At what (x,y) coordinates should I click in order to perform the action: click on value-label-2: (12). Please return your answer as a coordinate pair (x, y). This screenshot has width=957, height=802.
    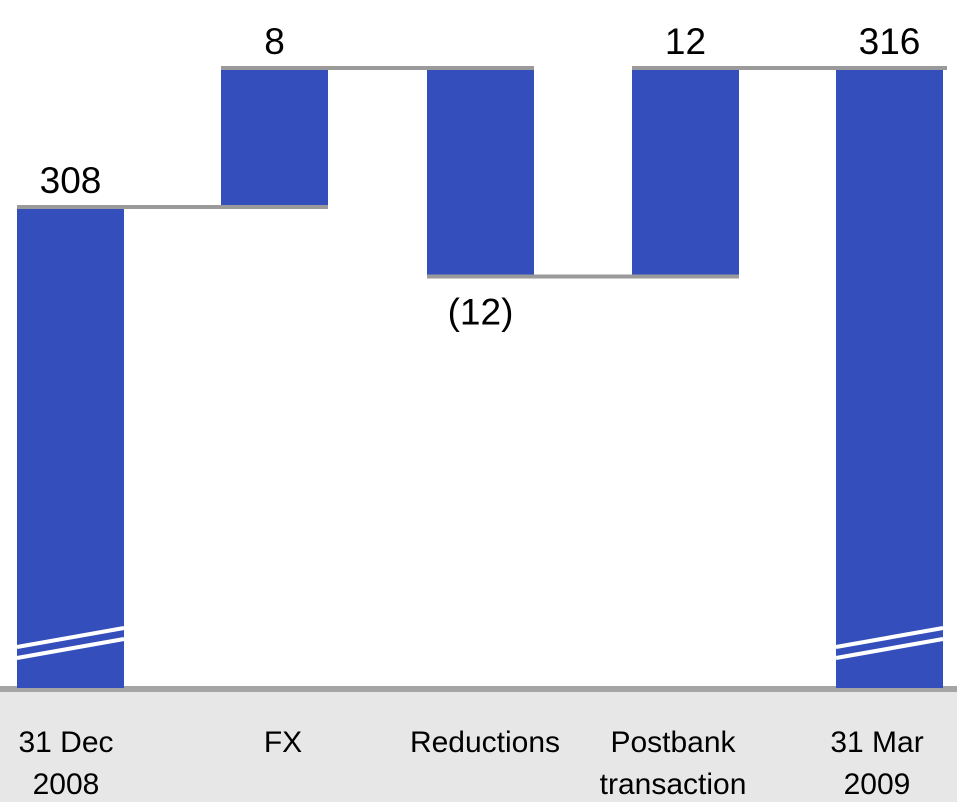
    Looking at the image, I should click on (481, 312).